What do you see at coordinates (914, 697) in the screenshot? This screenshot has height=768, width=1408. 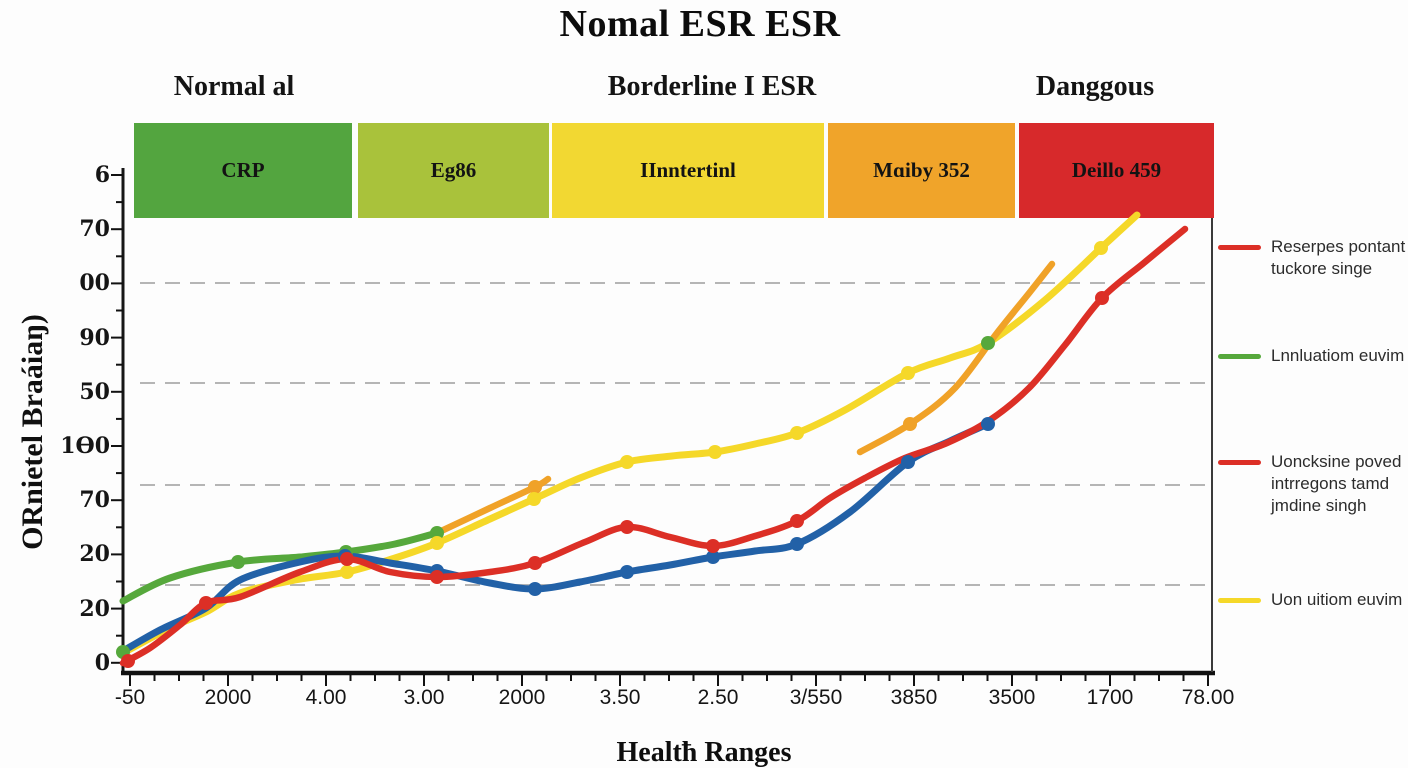 I see `x-tick-label: 3850` at bounding box center [914, 697].